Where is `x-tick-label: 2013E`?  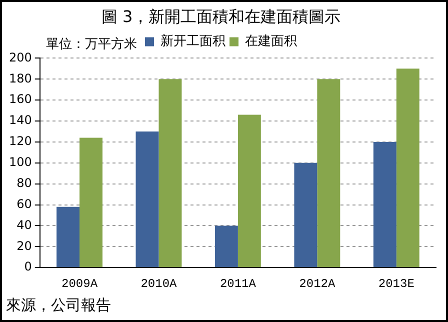 x-tick-label: 2013E is located at coordinates (396, 283).